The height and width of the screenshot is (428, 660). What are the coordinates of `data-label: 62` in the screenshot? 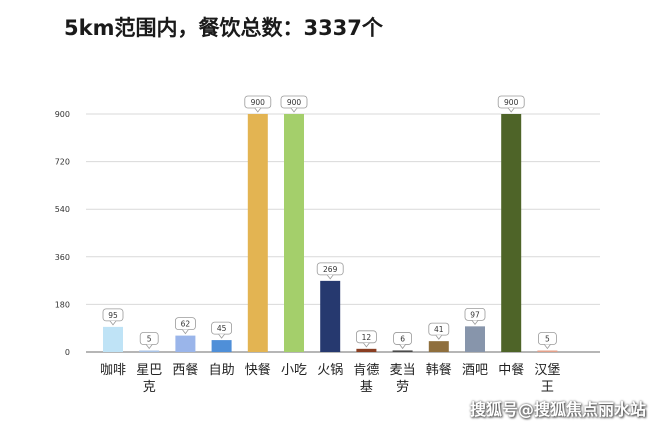 It's located at (186, 324).